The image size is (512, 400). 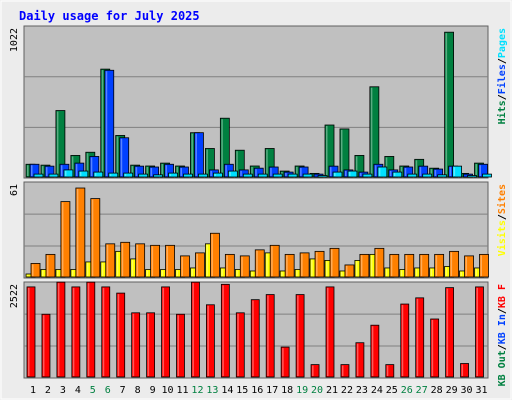 I want to click on side-legend-part: KB F, so click(x=502, y=296).